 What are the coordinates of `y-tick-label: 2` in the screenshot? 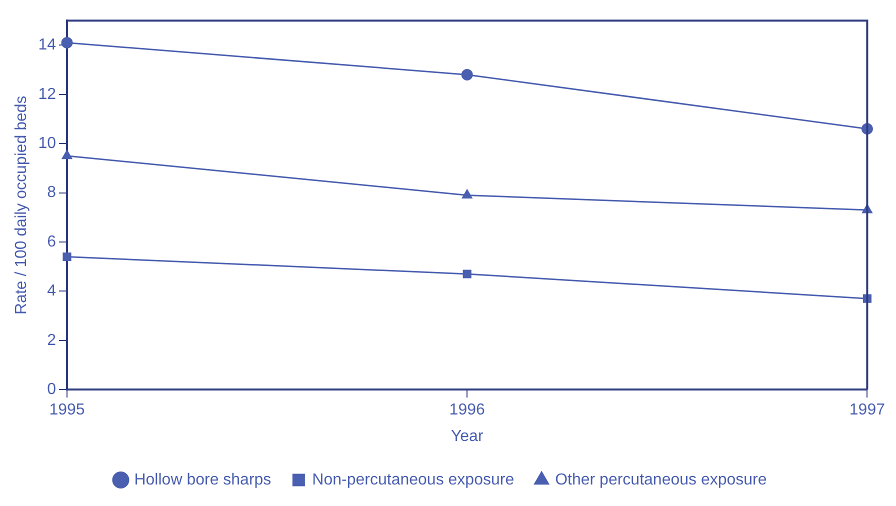 It's located at (51, 340).